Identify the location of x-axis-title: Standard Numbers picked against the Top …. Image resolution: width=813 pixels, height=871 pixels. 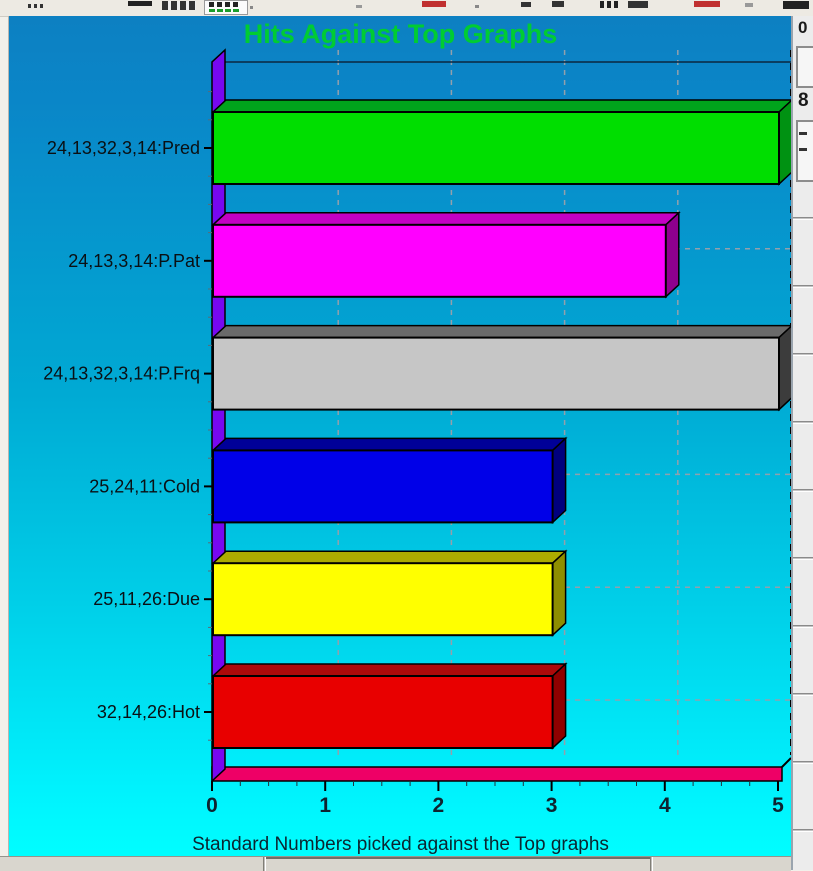
(400, 844).